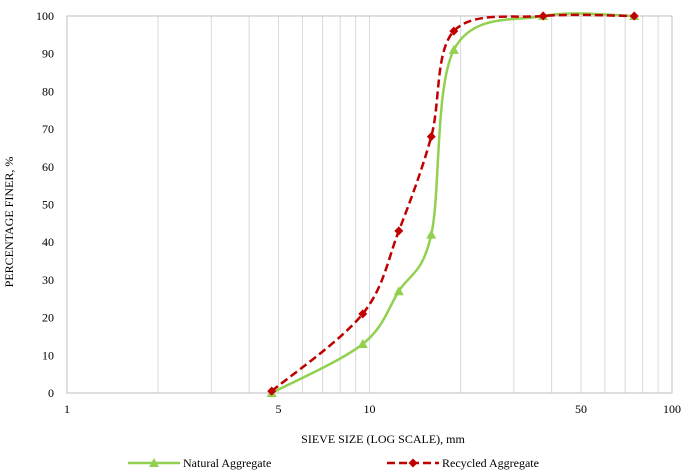 This screenshot has height=471, width=685. What do you see at coordinates (48, 205) in the screenshot?
I see `y-tick-label: 50` at bounding box center [48, 205].